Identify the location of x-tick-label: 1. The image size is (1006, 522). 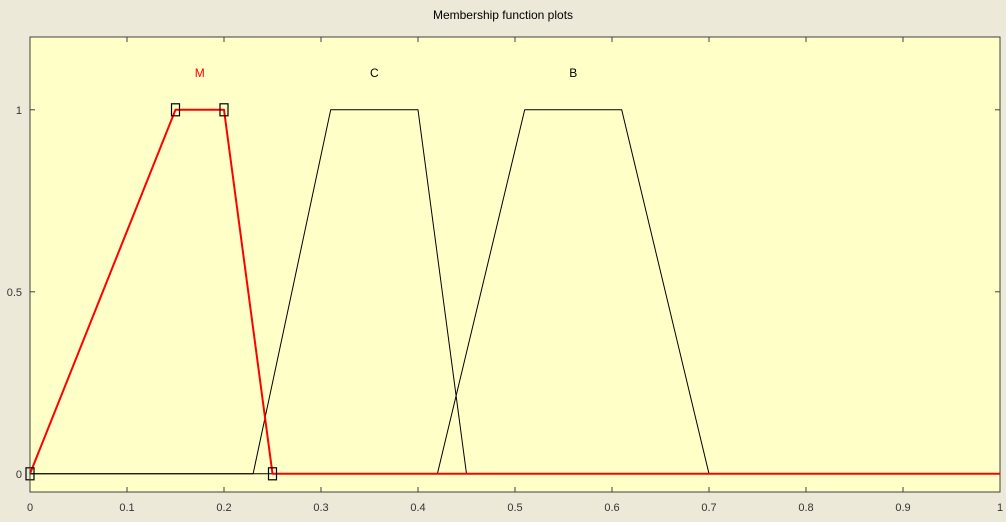
(1000, 508).